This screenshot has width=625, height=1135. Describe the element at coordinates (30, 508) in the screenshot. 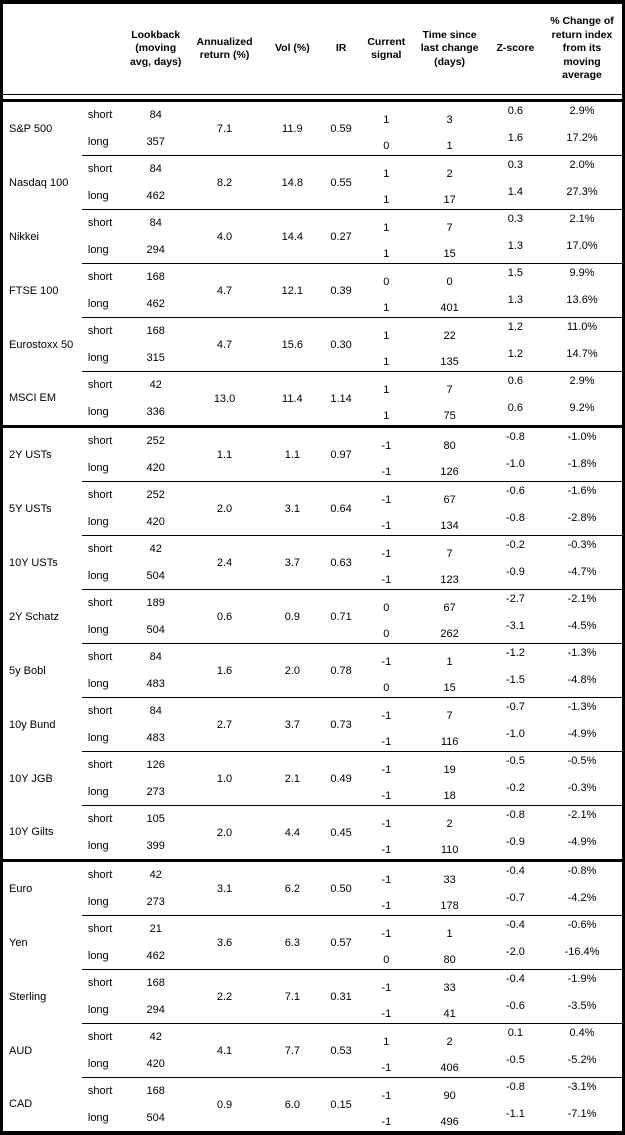

I see `instrument-name: 5Y USTs` at that location.